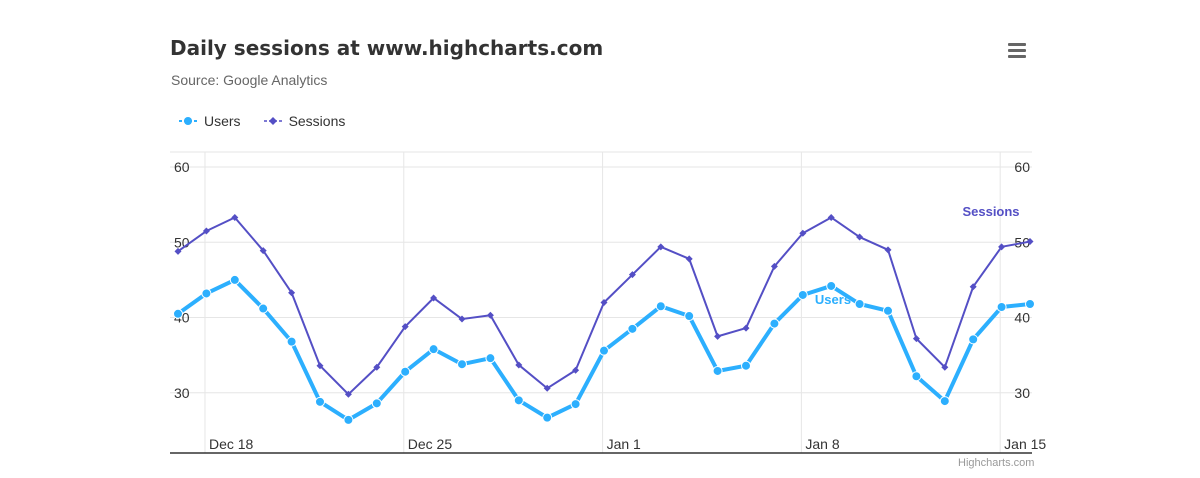 Image resolution: width=1200 pixels, height=478 pixels. What do you see at coordinates (1017, 44) in the screenshot?
I see `hamburger-menu-icon` at bounding box center [1017, 44].